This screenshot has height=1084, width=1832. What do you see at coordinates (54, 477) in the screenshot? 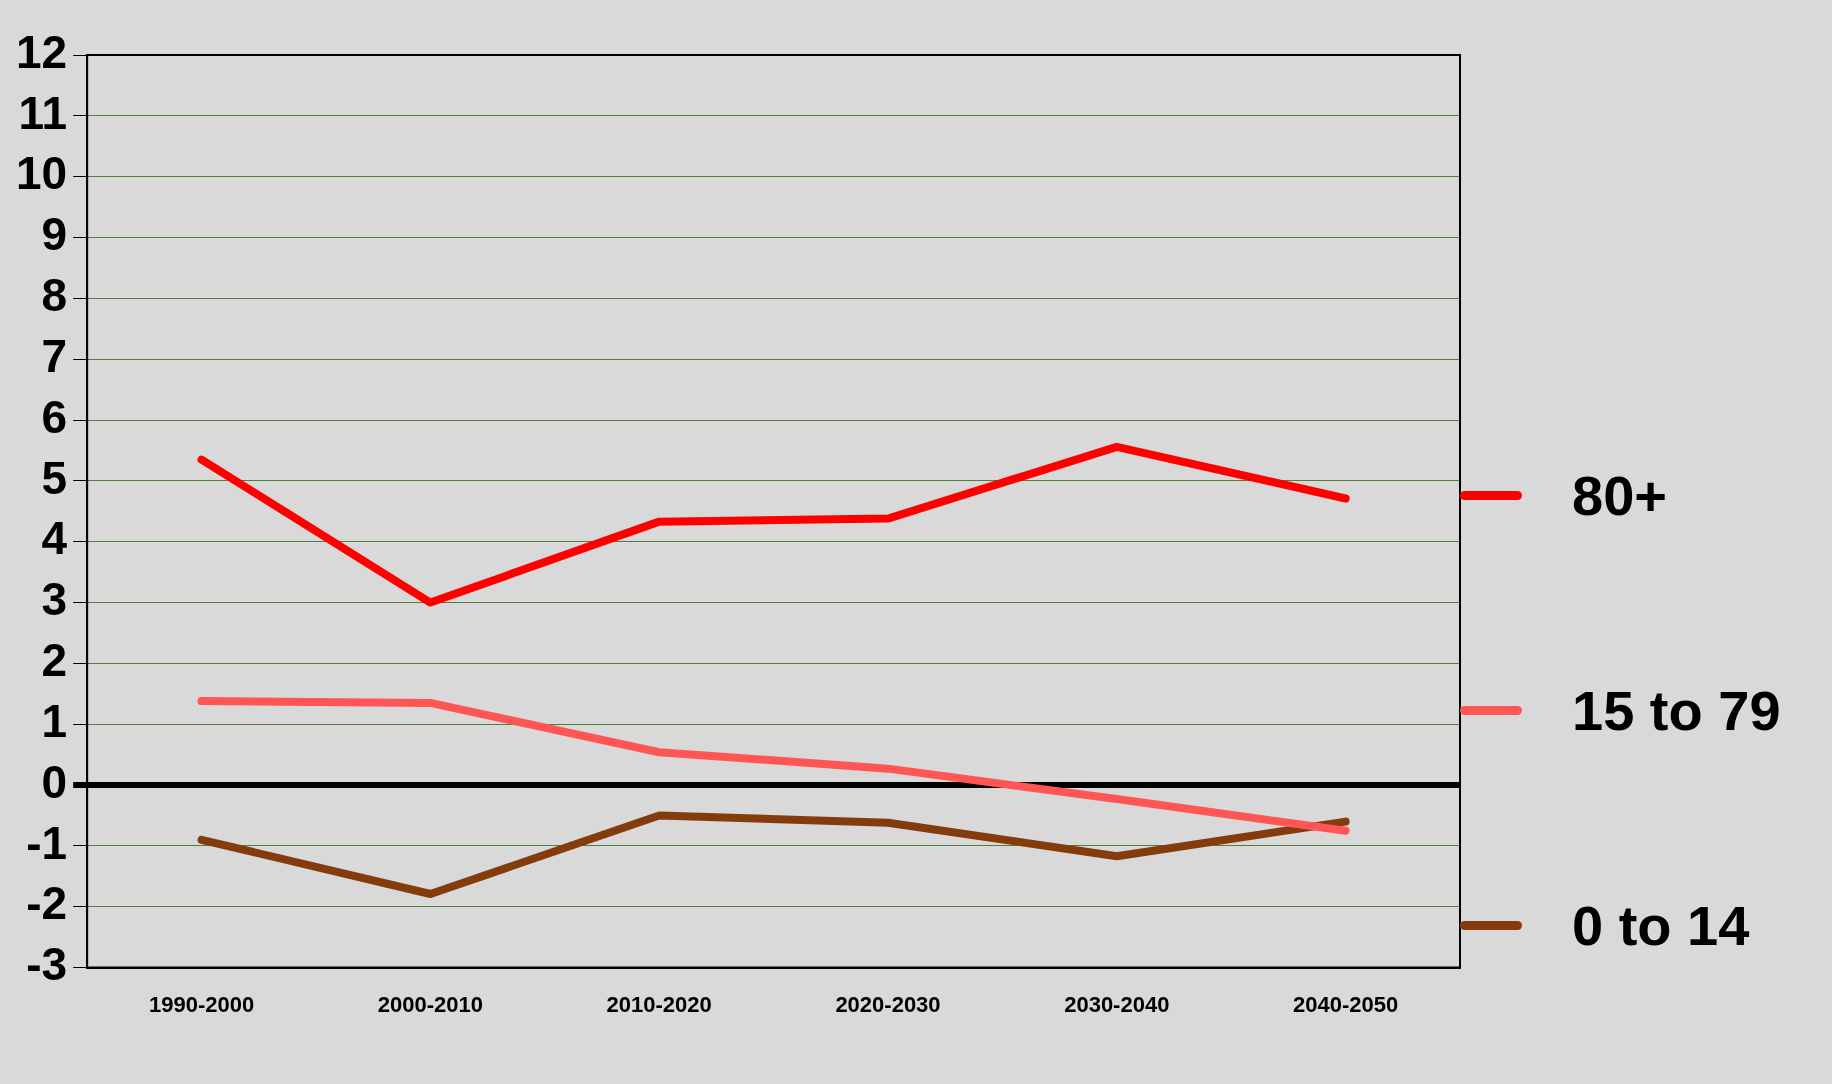
I see `y-tick-label: 5` at bounding box center [54, 477].